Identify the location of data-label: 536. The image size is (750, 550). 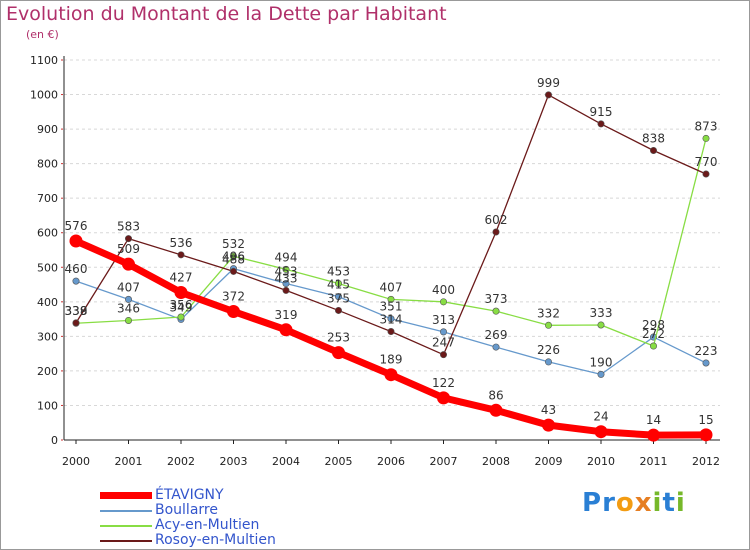
(181, 243).